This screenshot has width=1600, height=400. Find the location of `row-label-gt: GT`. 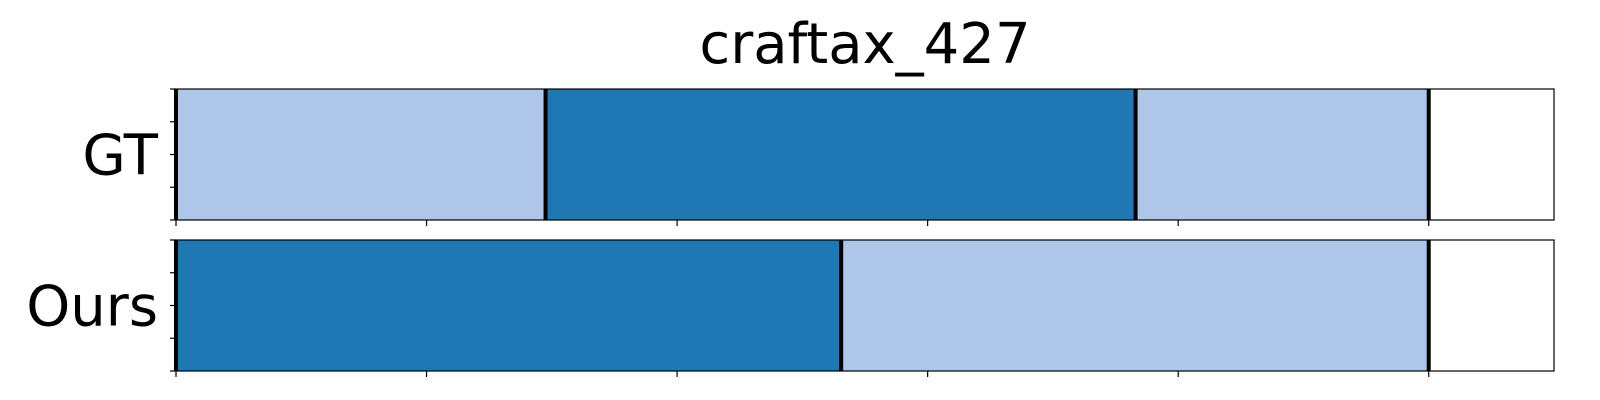

row-label-gt: GT is located at coordinates (120, 156).